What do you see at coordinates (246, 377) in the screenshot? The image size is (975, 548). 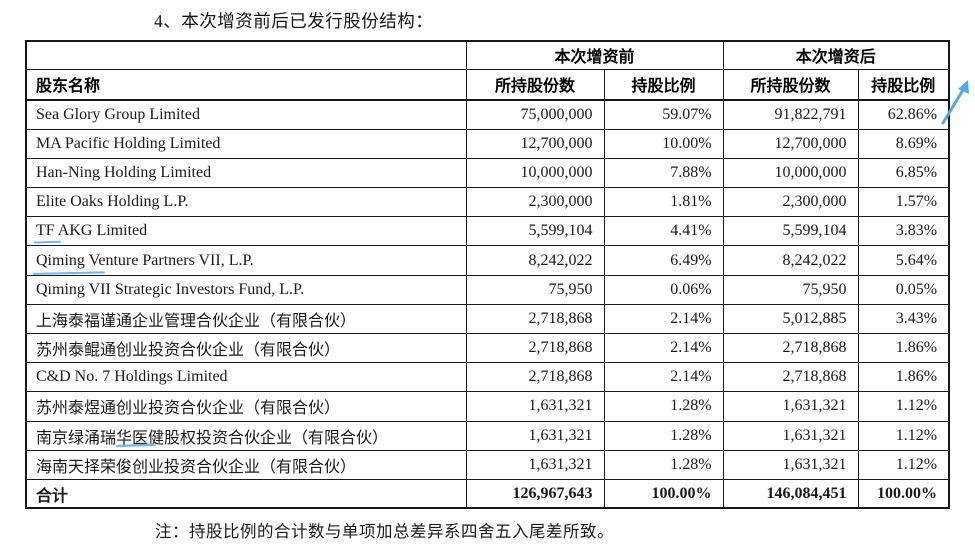 I see `shareholder-name-cell: C&D No. 7 Holdings Limited` at bounding box center [246, 377].